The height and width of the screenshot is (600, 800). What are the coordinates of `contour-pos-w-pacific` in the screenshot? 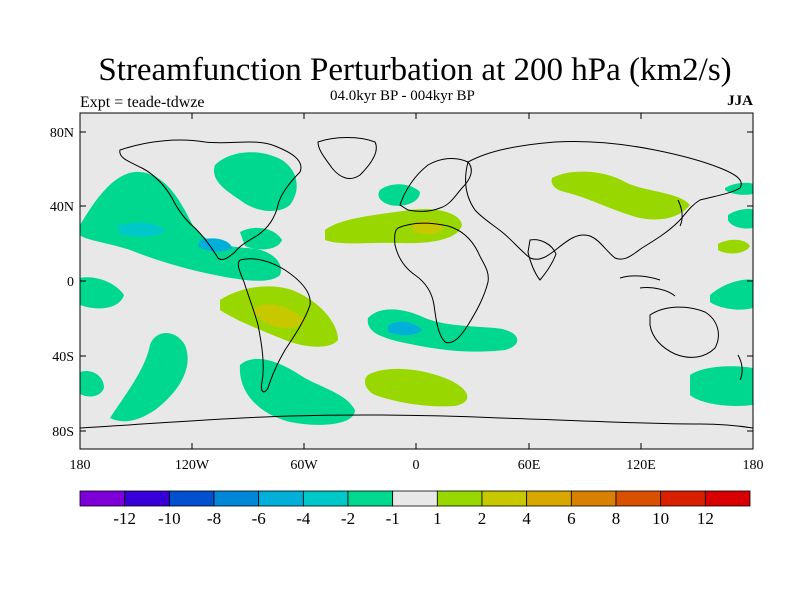 It's located at (734, 246).